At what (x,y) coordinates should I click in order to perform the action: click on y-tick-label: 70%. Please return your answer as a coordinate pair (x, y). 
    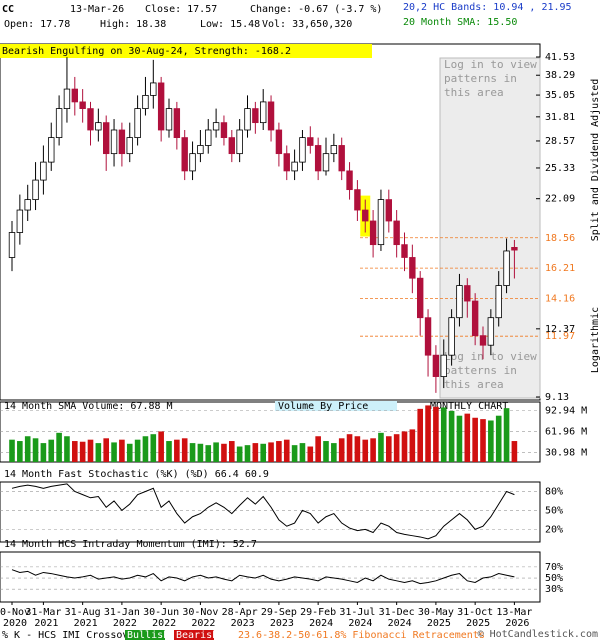
    Looking at the image, I should click on (554, 567).